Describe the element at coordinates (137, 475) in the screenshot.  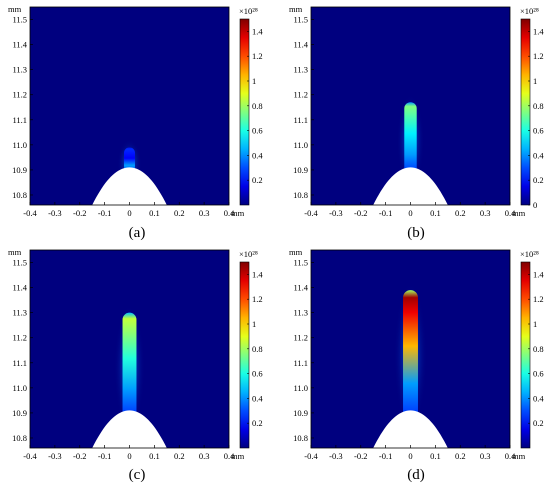
I see `panel-label: (c)` at that location.